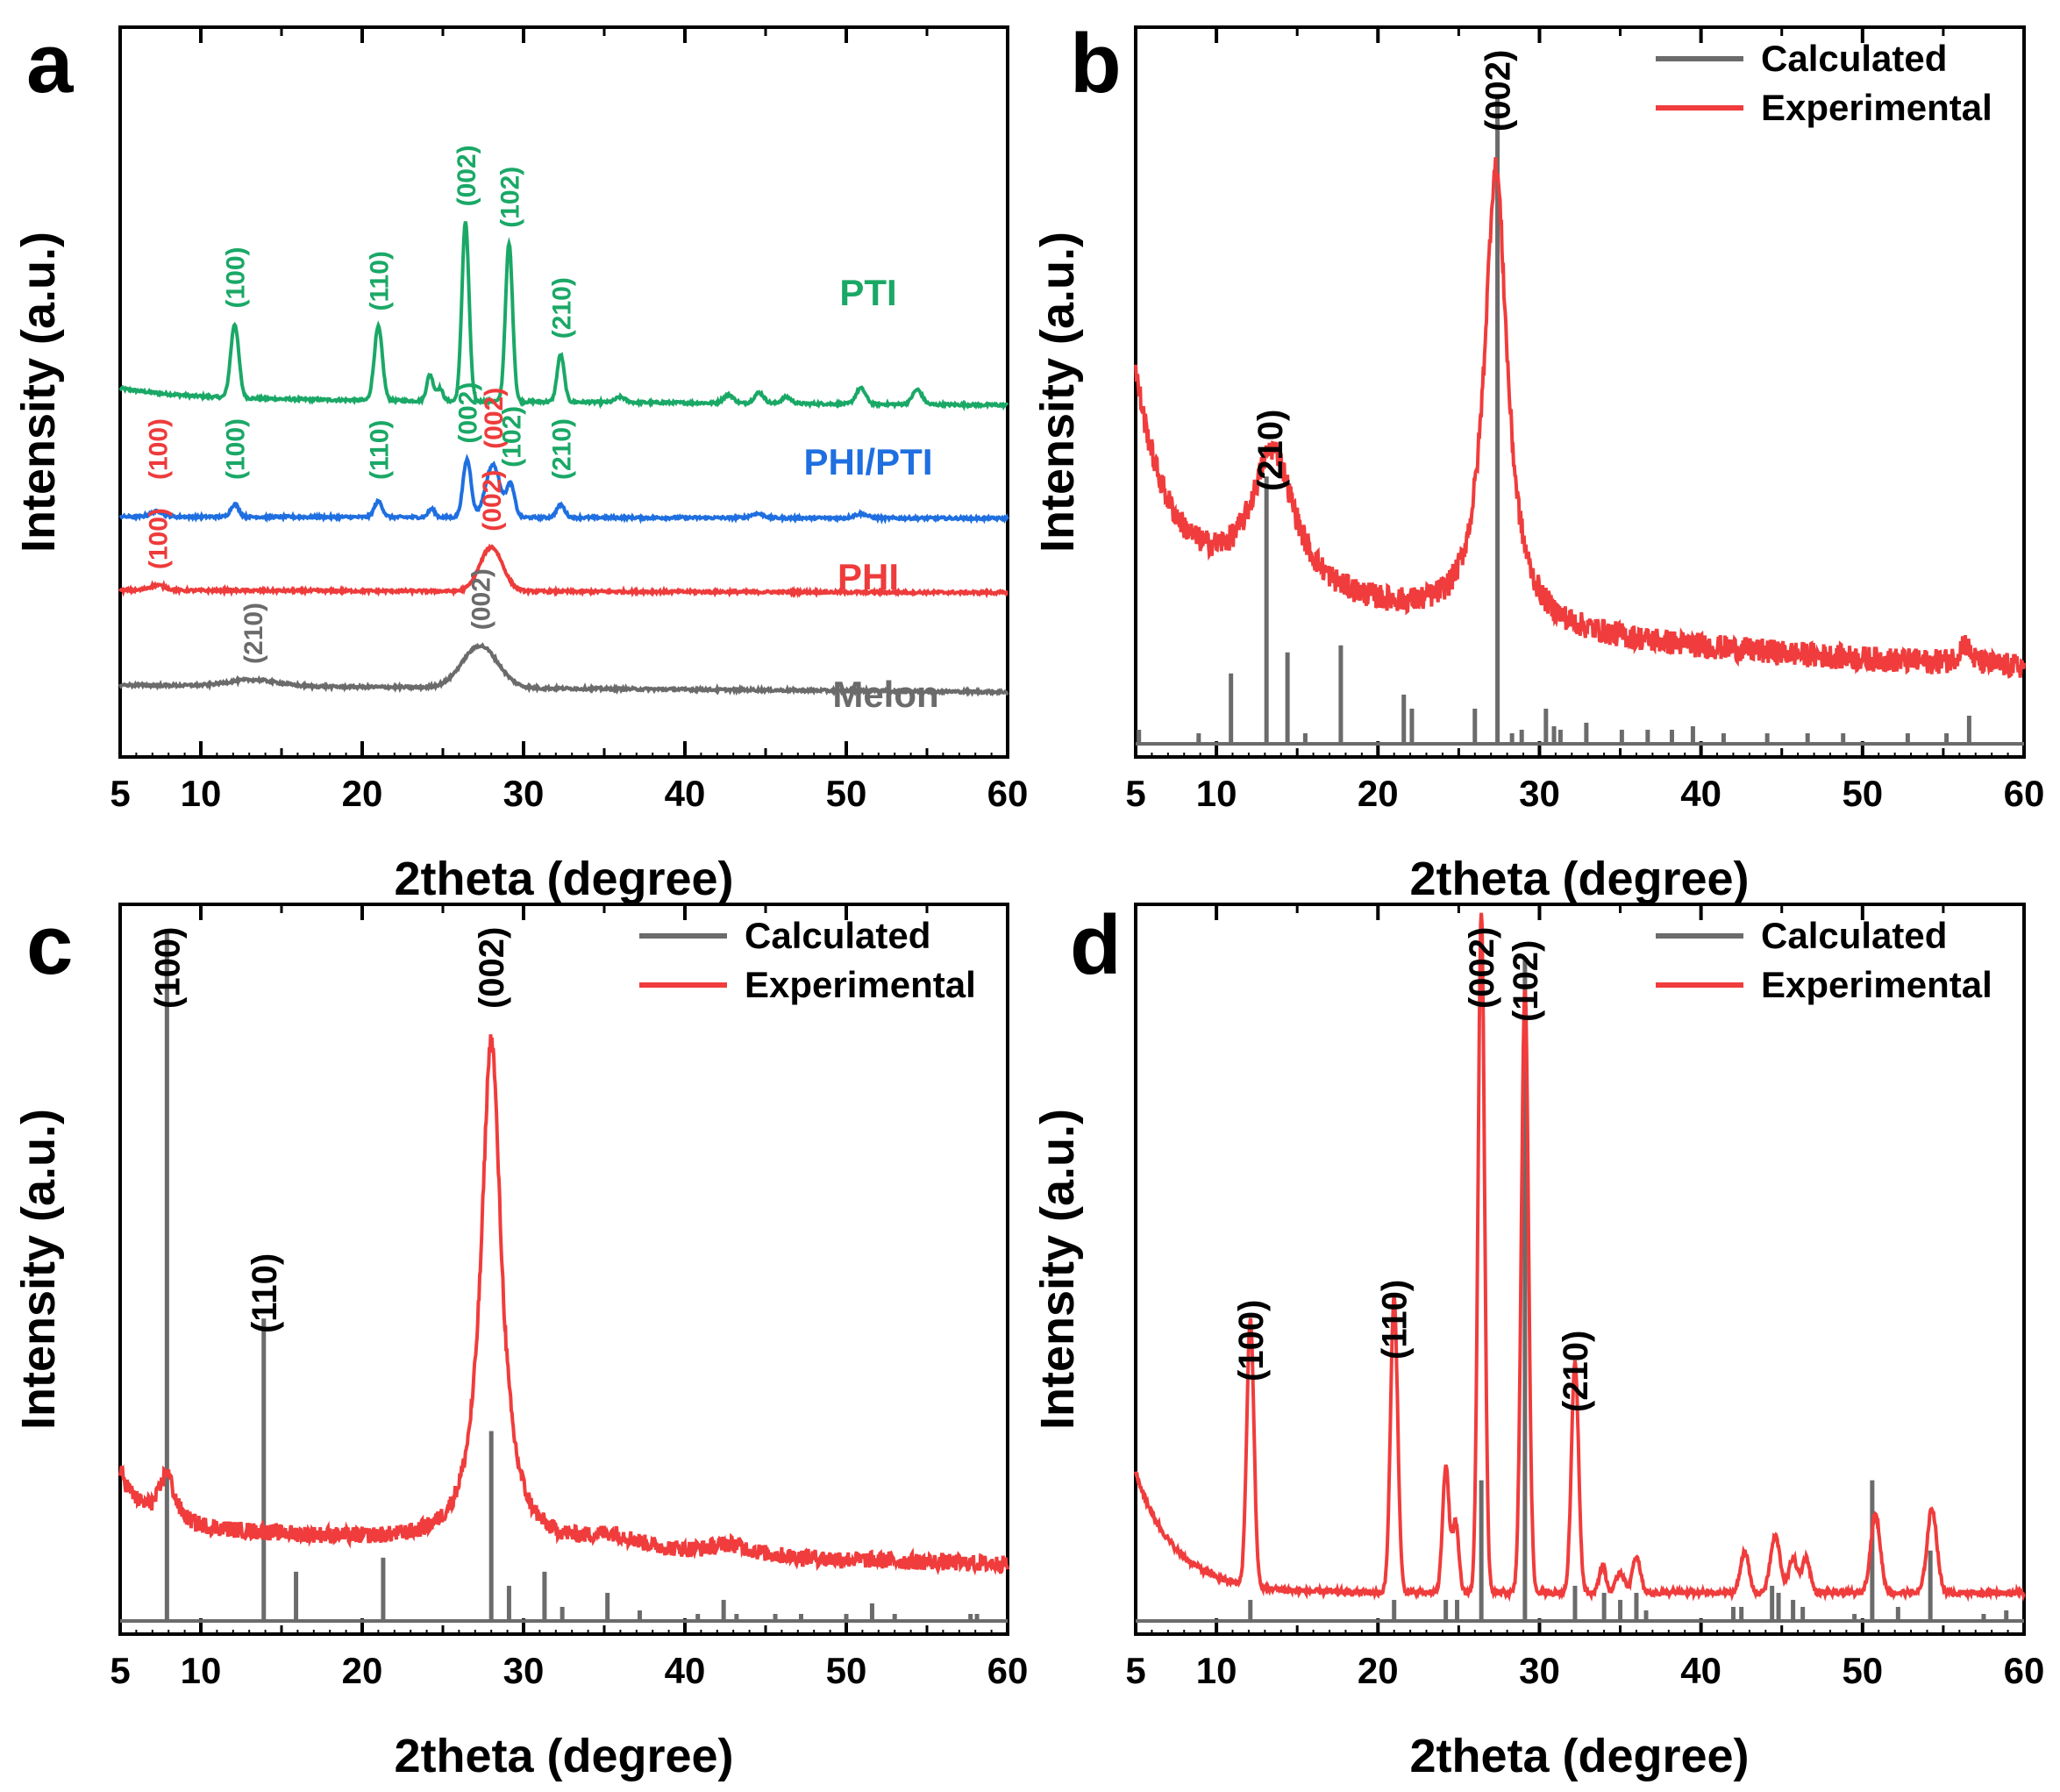 This screenshot has width=2060, height=1792. What do you see at coordinates (1096, 64) in the screenshot?
I see `panel-letter: b` at bounding box center [1096, 64].